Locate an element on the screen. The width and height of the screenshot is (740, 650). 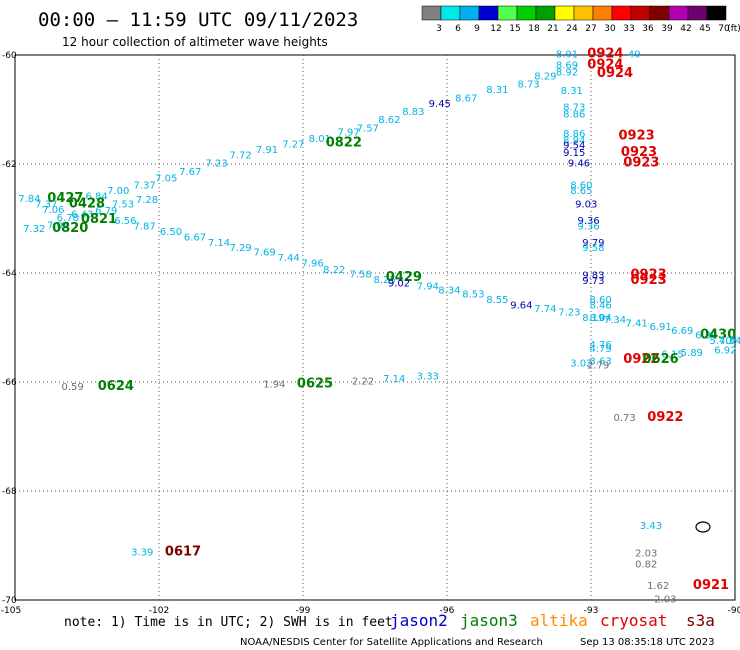
time-label: 0626 is located at coordinates (661, 359).